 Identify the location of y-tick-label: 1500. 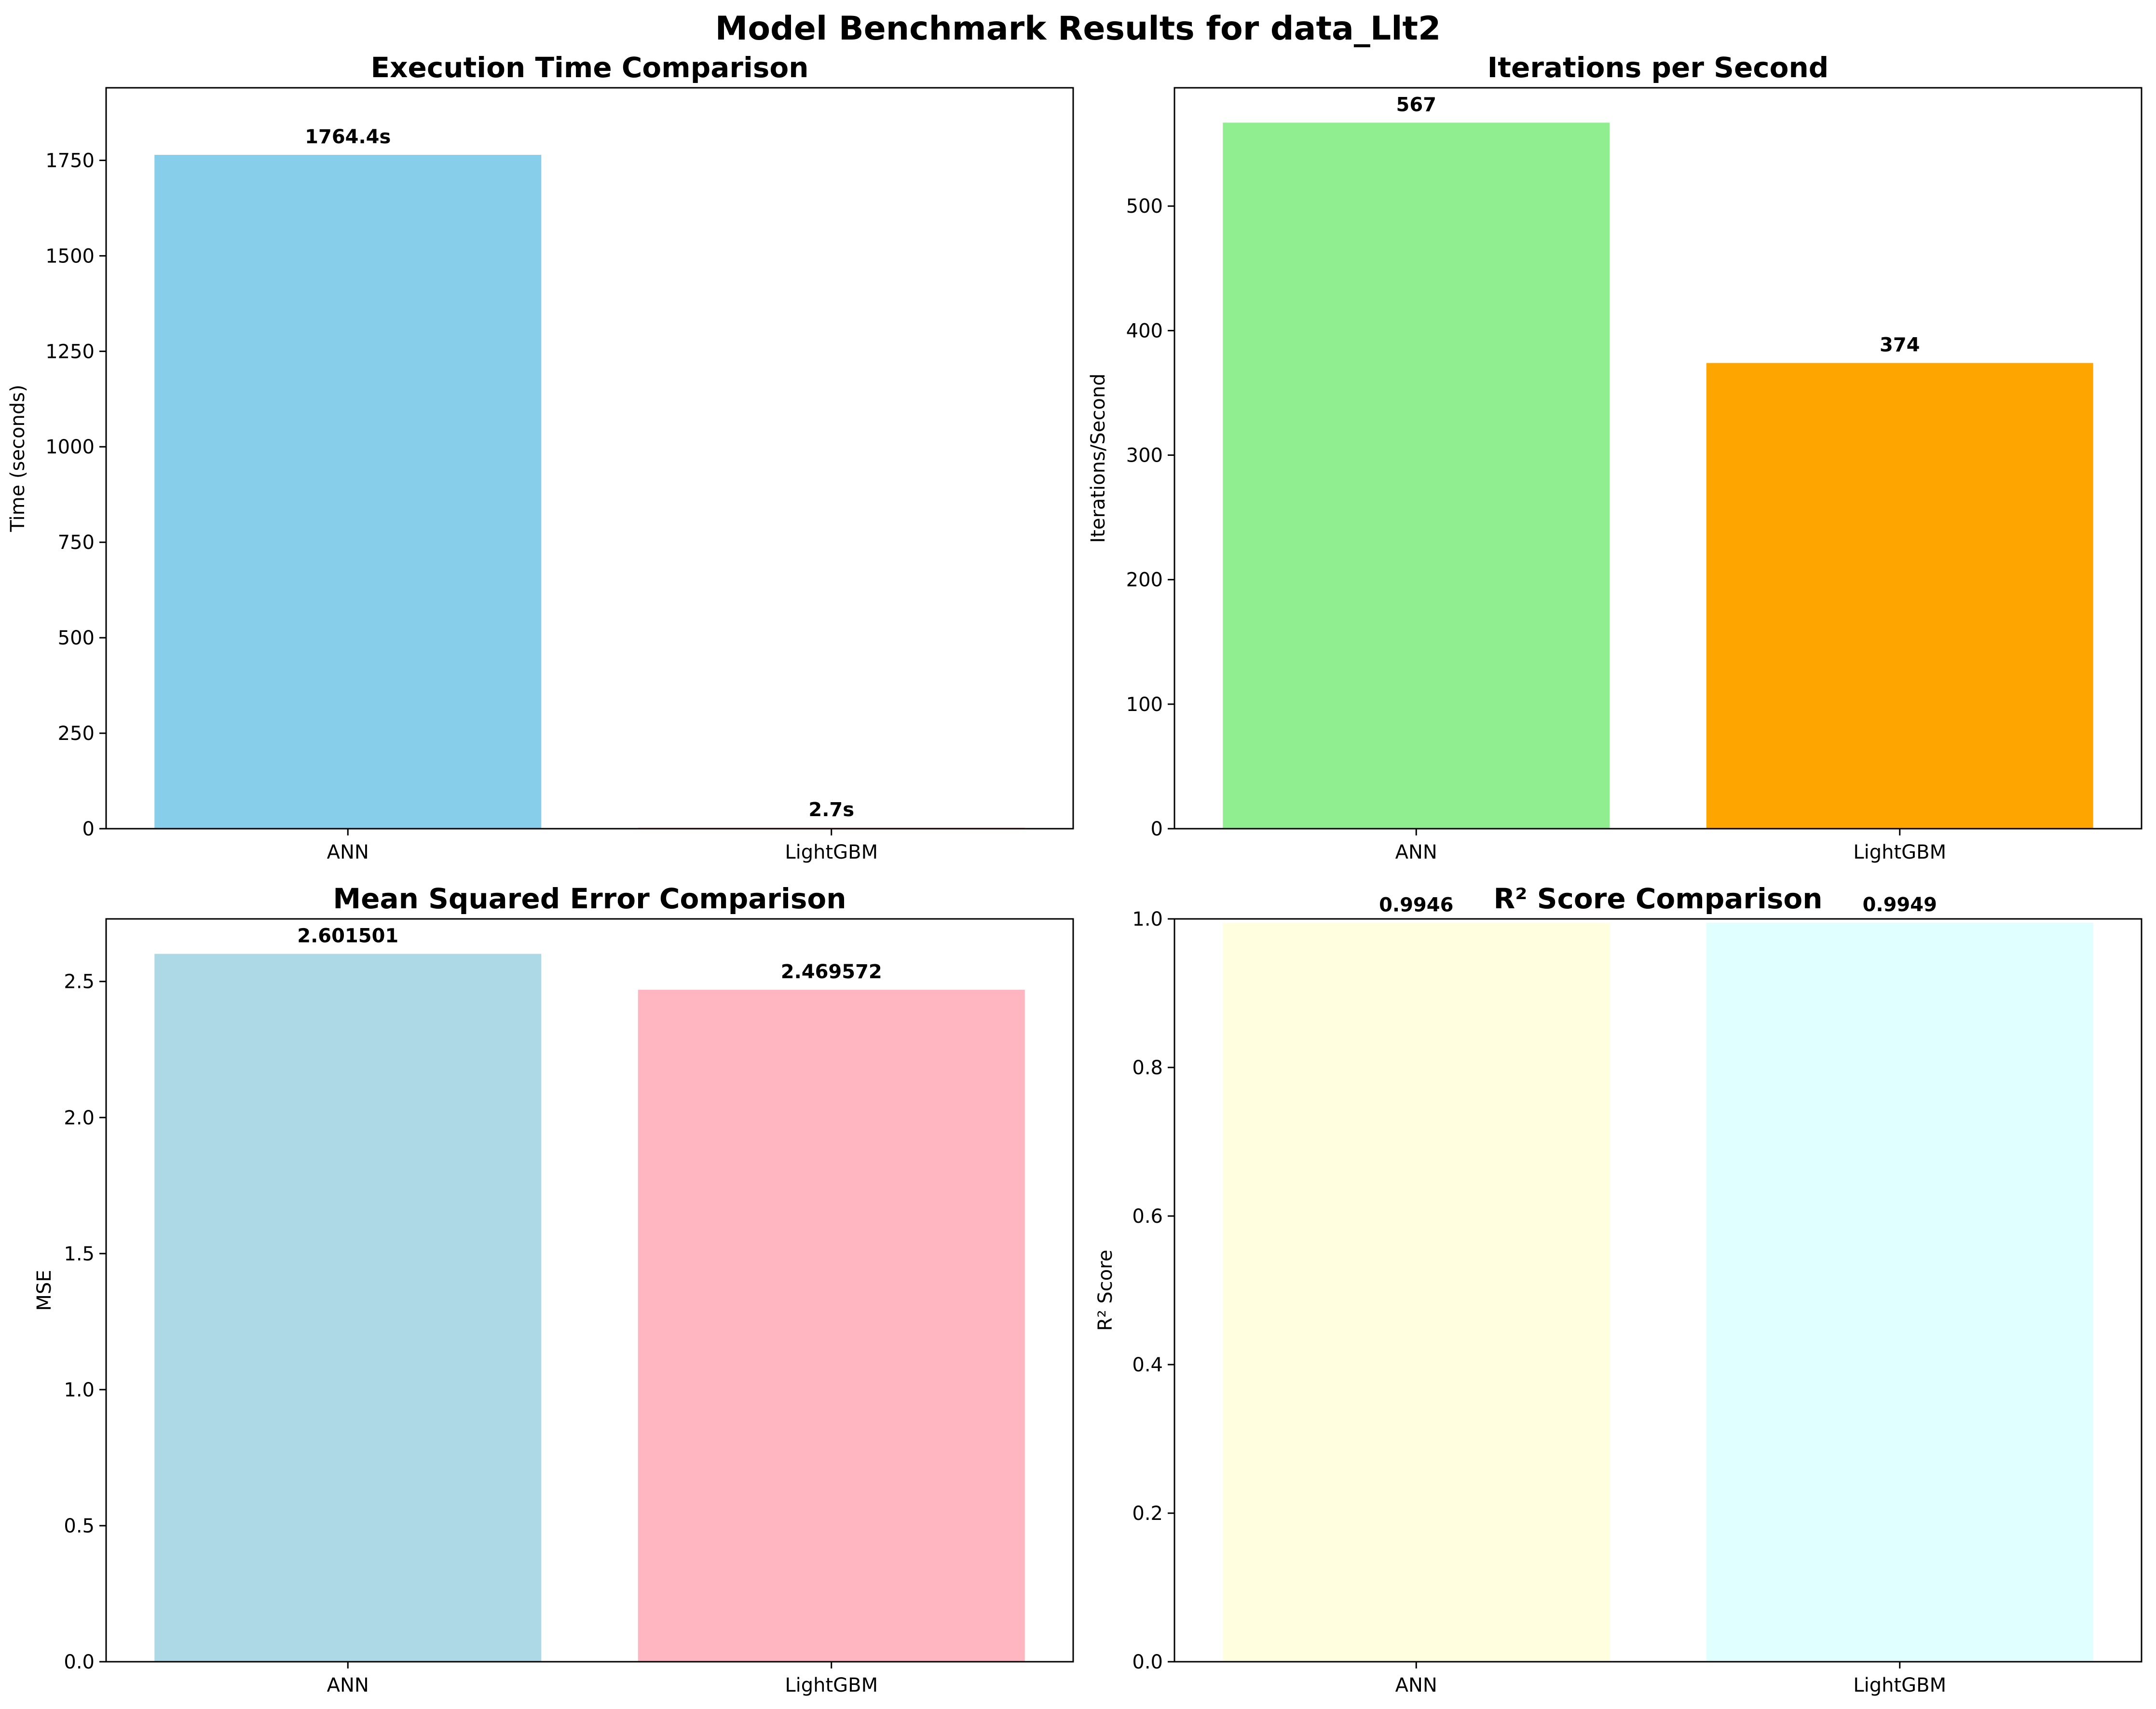
(70, 256).